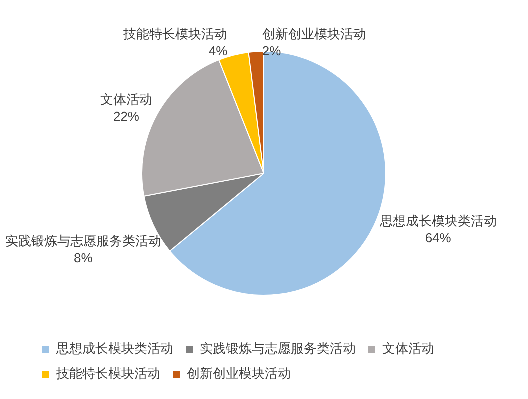 The width and height of the screenshot is (528, 399). Describe the element at coordinates (278, 348) in the screenshot. I see `legend-label: 实践锻炼与志愿服务类活动` at that location.